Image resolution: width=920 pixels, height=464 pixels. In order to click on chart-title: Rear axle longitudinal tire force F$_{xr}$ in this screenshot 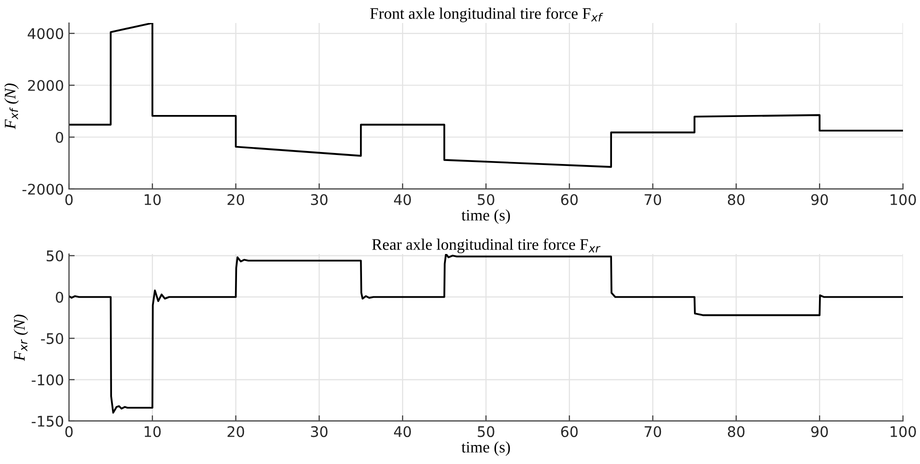, I will do `click(486, 246)`.